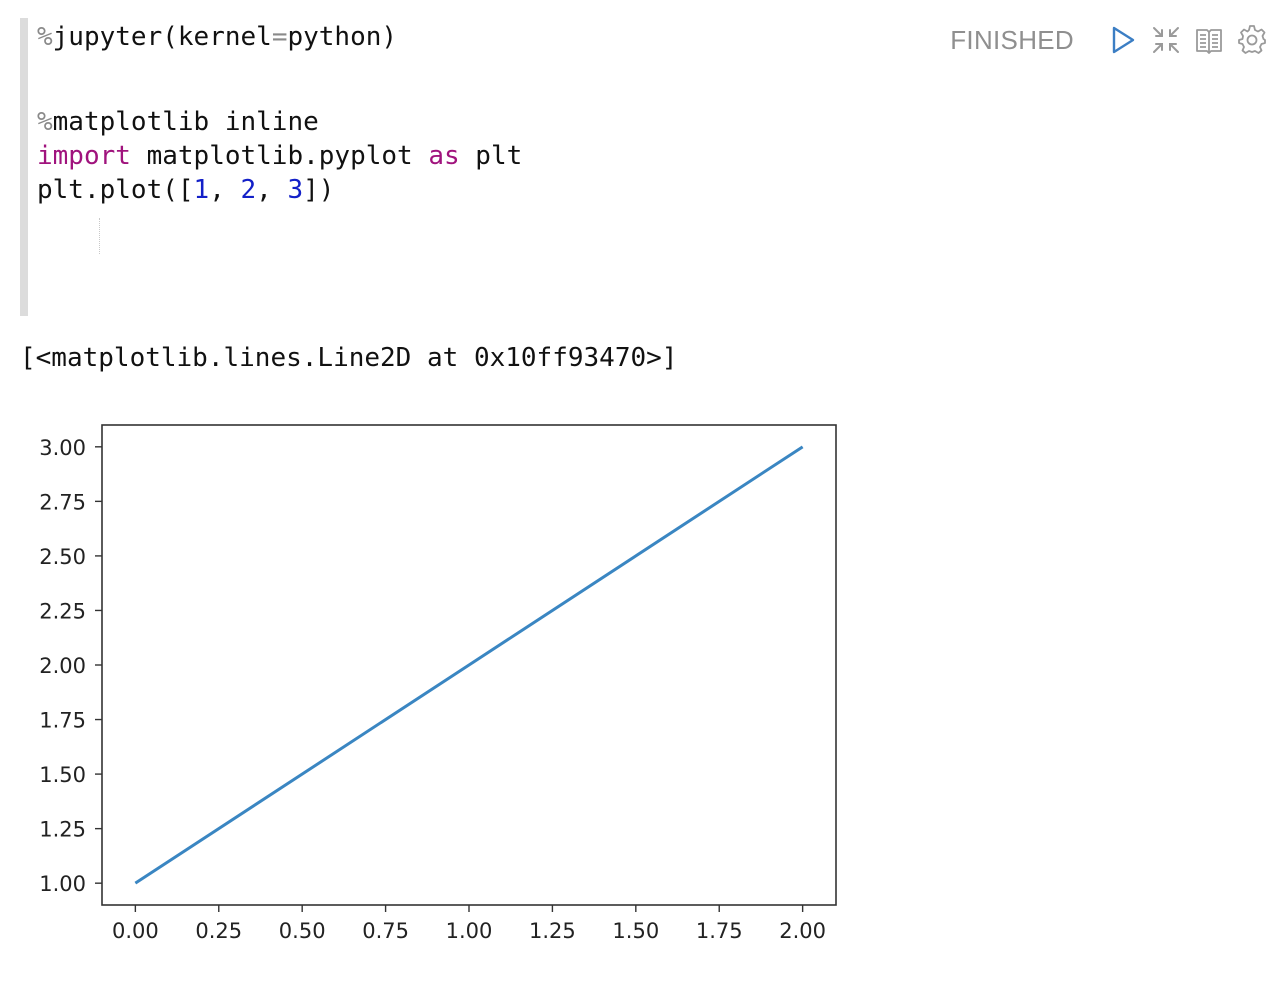 This screenshot has width=1288, height=982. Describe the element at coordinates (135, 931) in the screenshot. I see `x-tick-label: 0.00` at that location.